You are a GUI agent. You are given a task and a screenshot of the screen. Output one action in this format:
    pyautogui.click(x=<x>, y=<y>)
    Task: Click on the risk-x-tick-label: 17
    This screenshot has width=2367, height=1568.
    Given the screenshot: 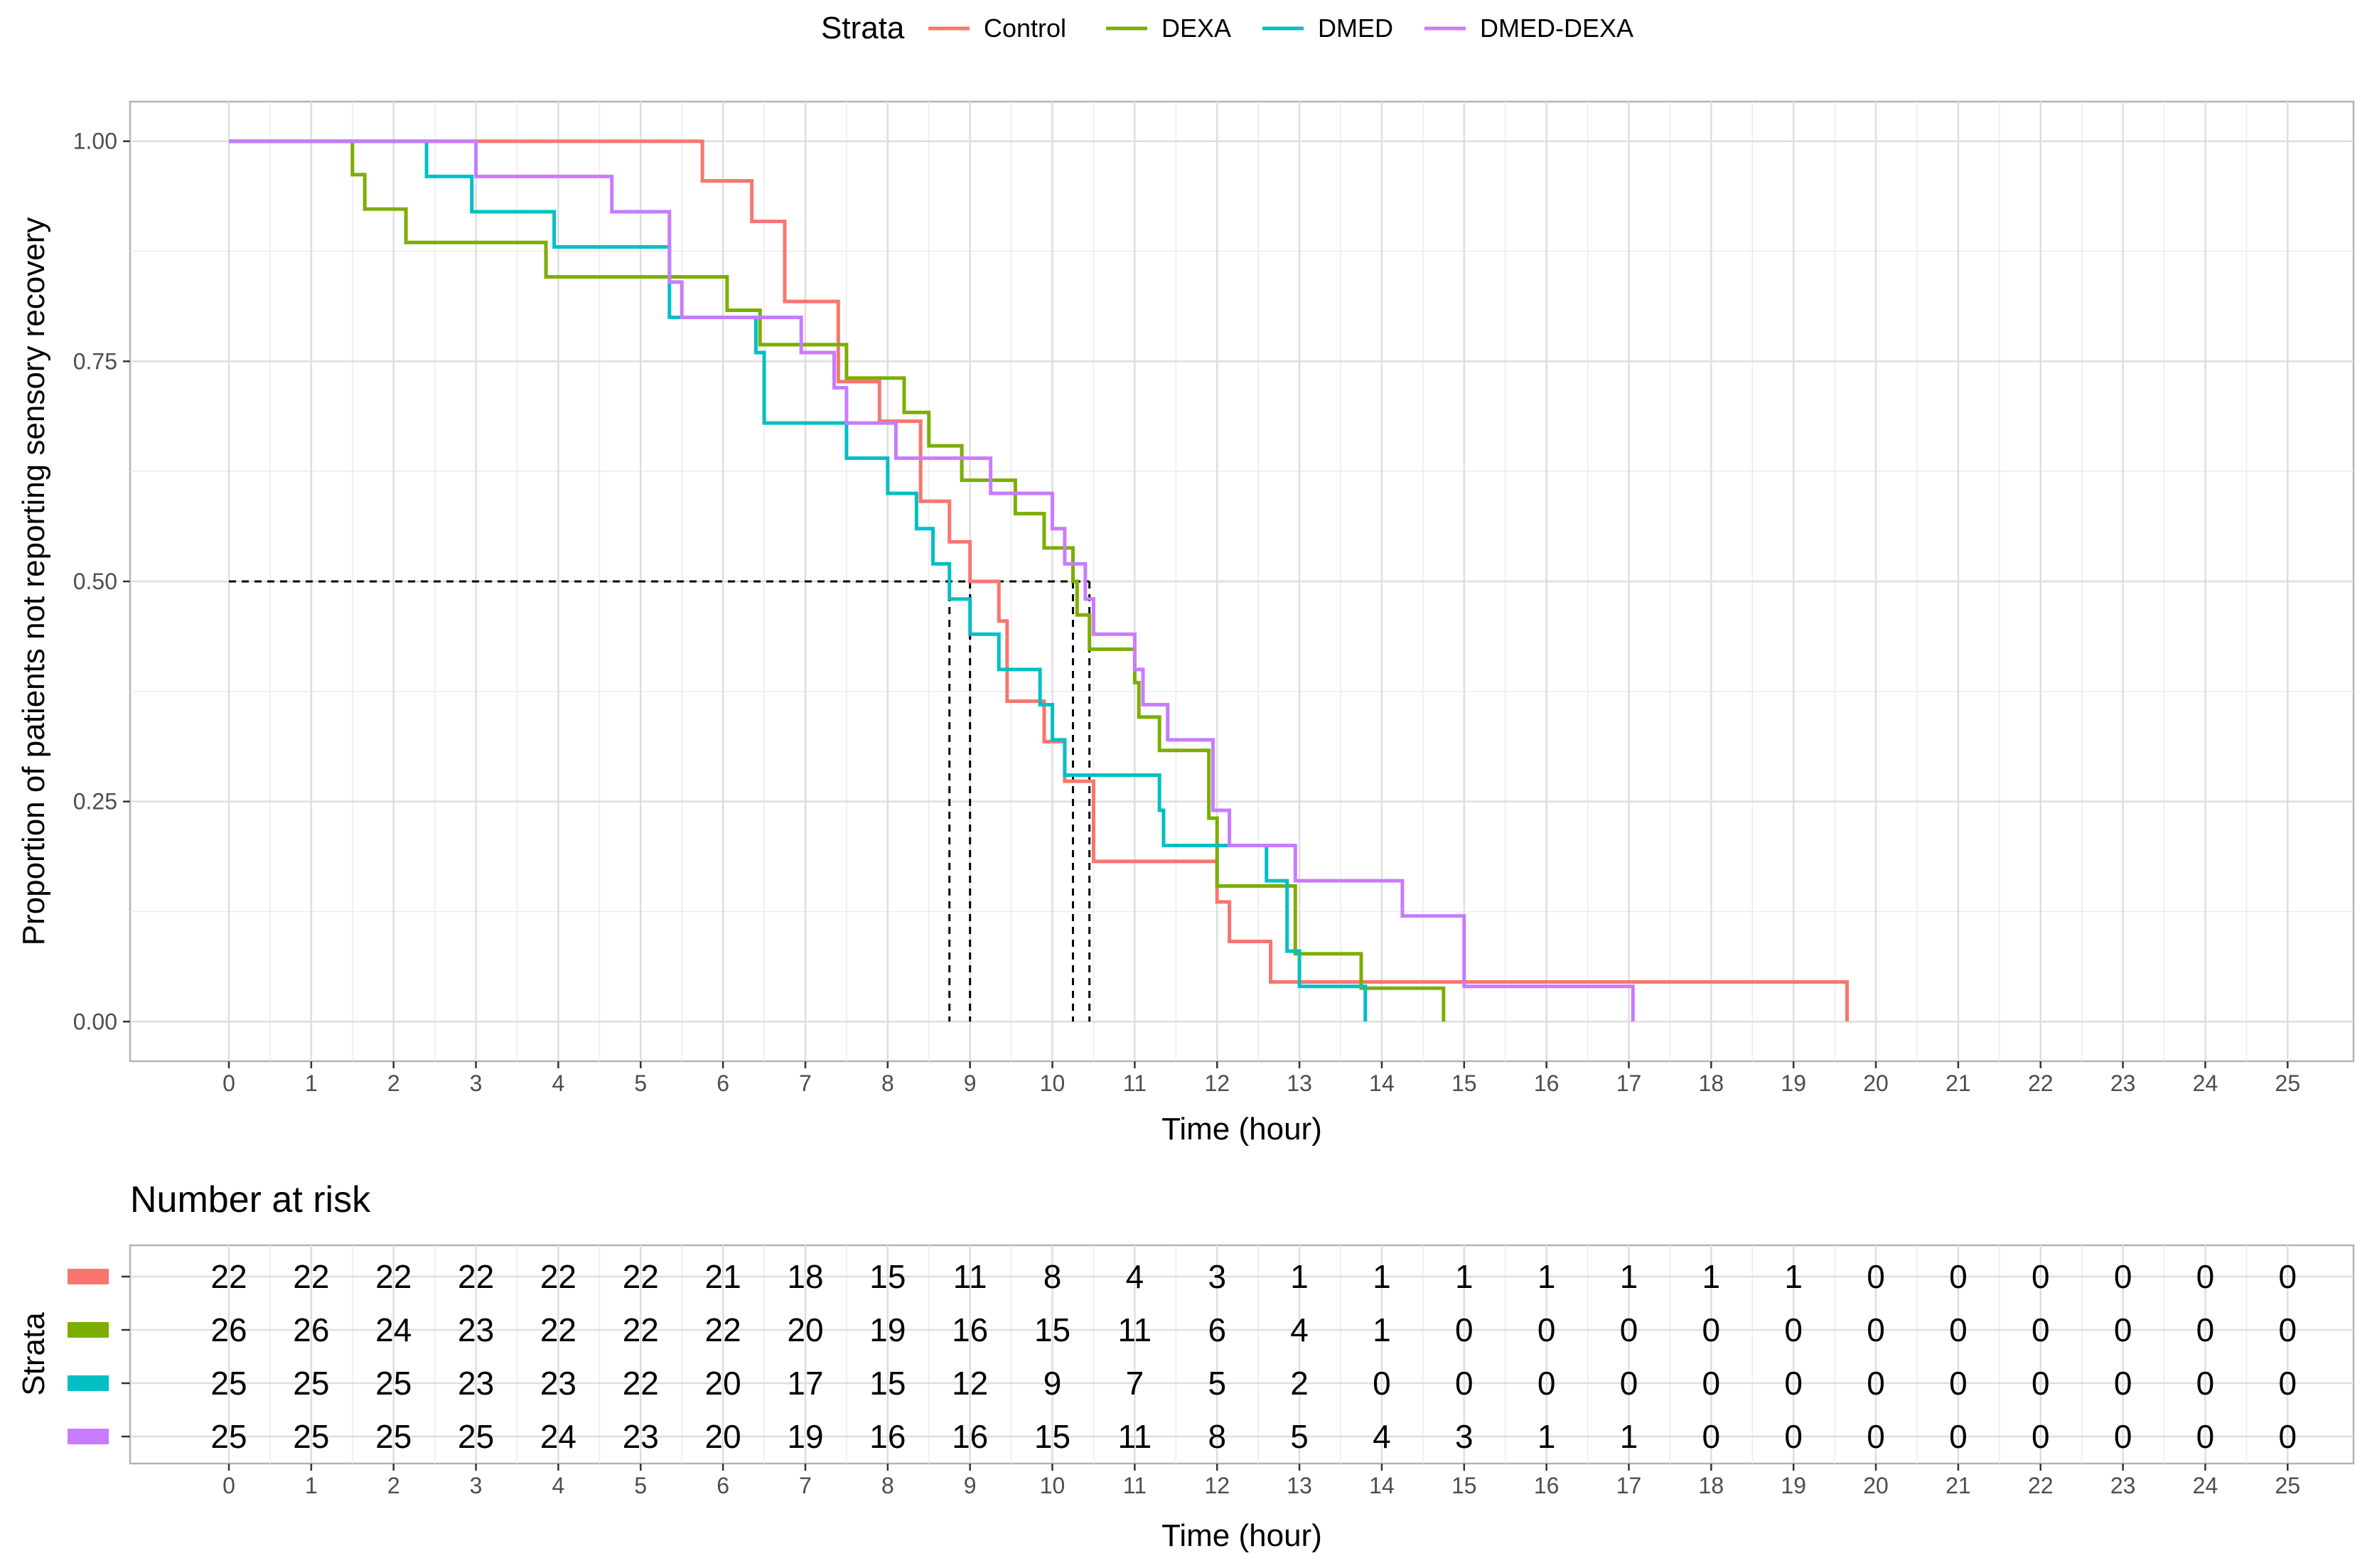 What is the action you would take?
    pyautogui.click(x=1629, y=1486)
    